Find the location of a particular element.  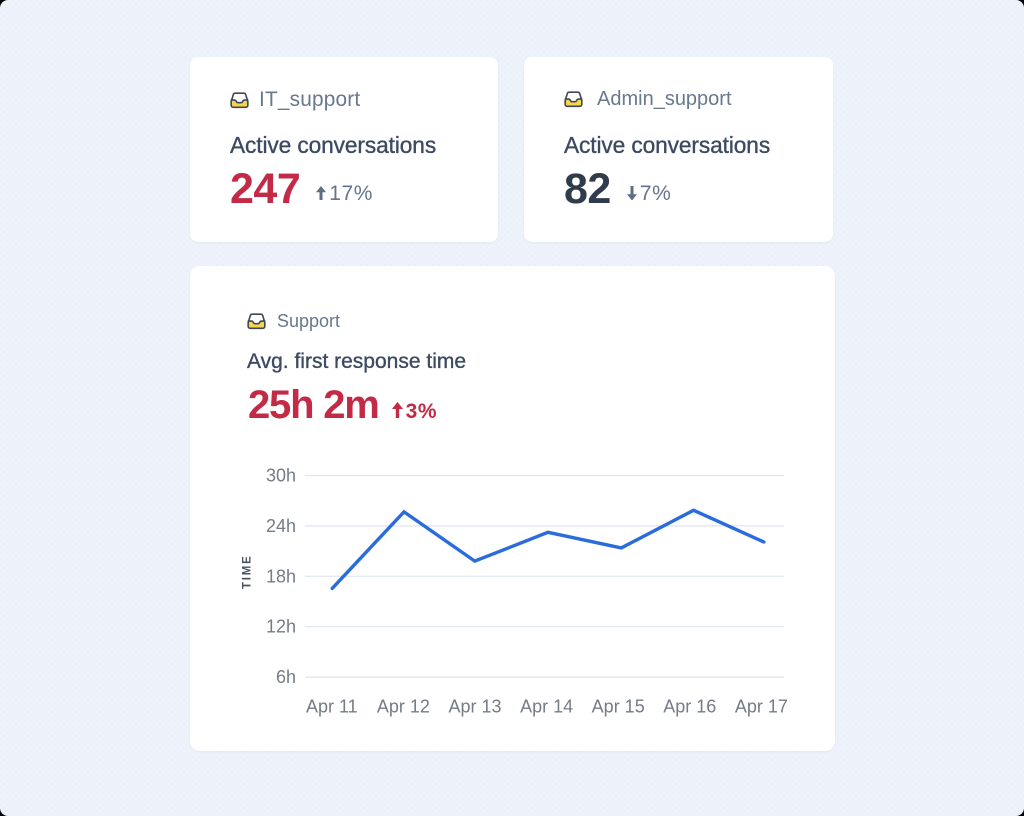

svg-text: Apr 16 is located at coordinates (689, 707).